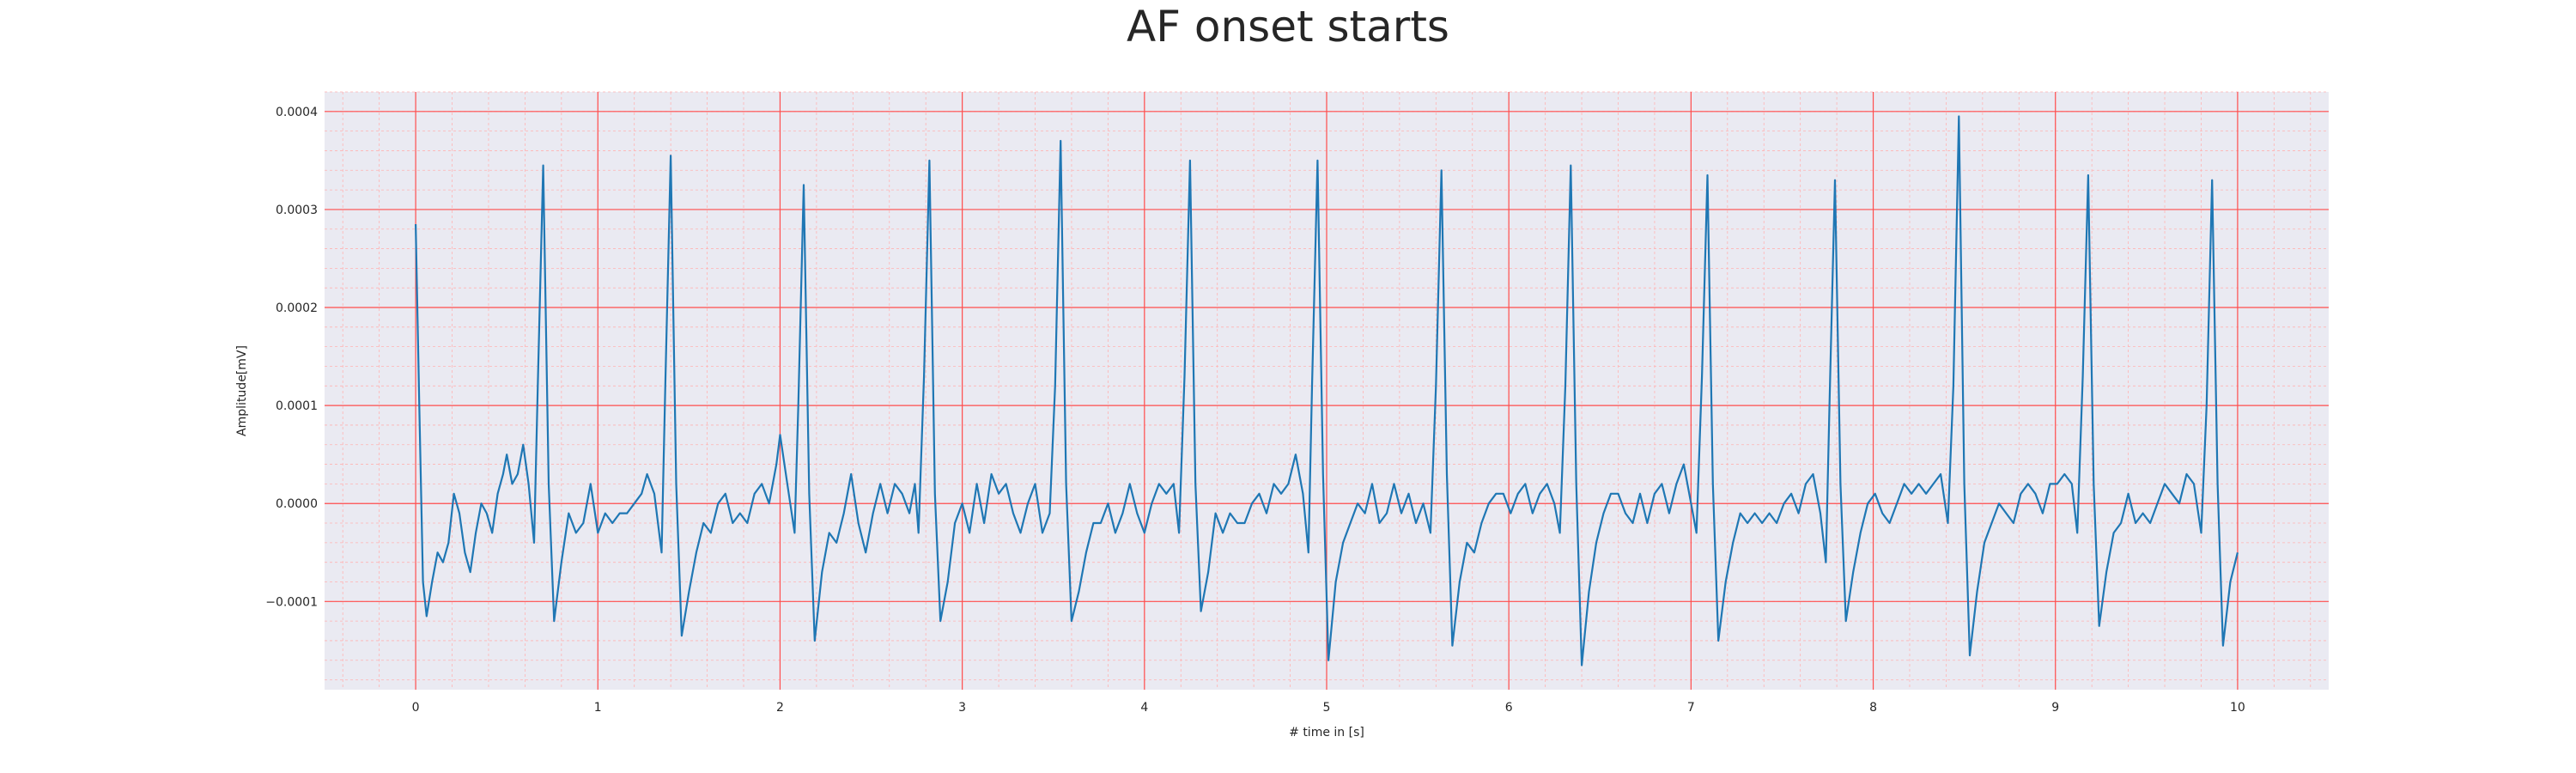 This screenshot has height=773, width=2576. I want to click on y-tick-label: 0.0001, so click(297, 406).